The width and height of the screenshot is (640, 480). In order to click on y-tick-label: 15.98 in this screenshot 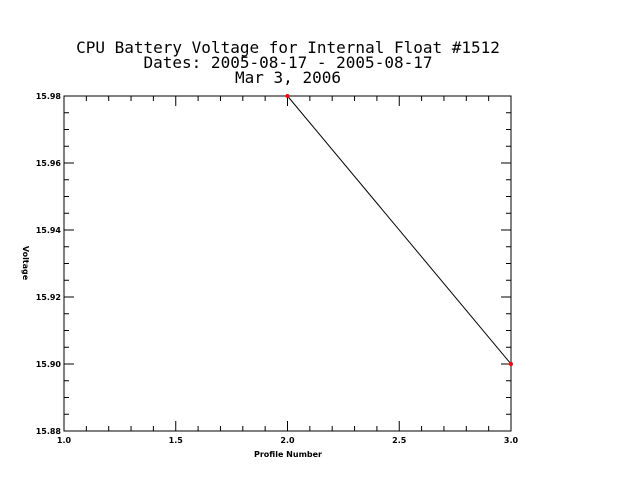, I will do `click(49, 96)`.